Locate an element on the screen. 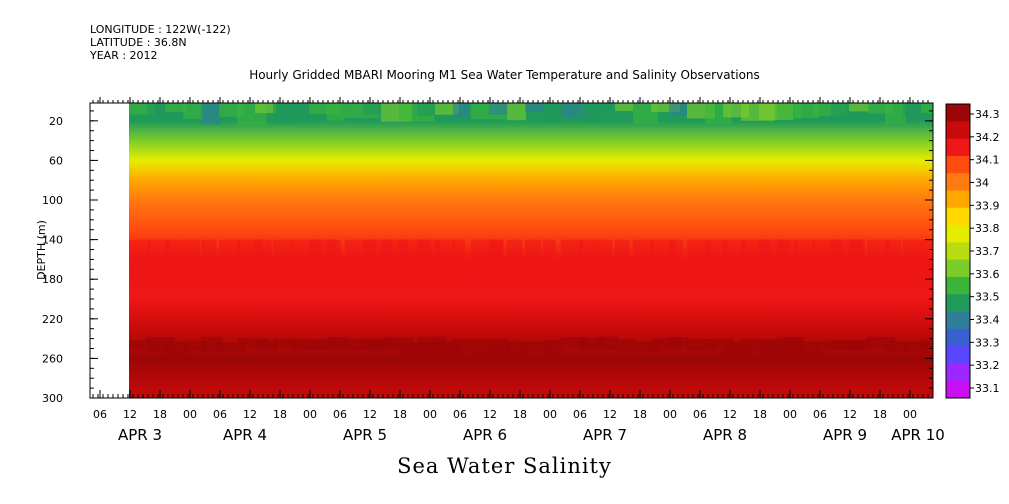 The image size is (1009, 504). colorbar-label: 34.2 is located at coordinates (987, 137).